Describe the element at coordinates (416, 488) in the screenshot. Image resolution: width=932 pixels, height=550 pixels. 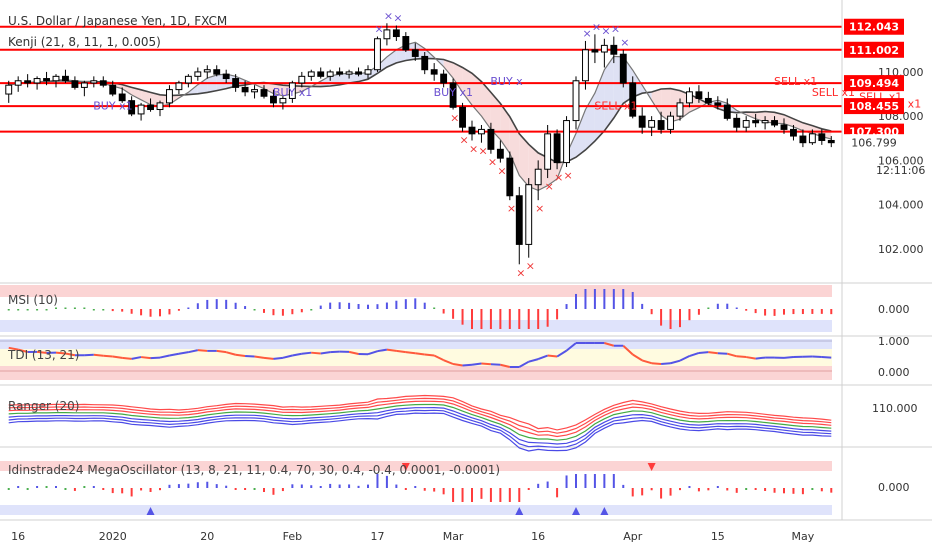
I see `mega-oscillator-pane` at that location.